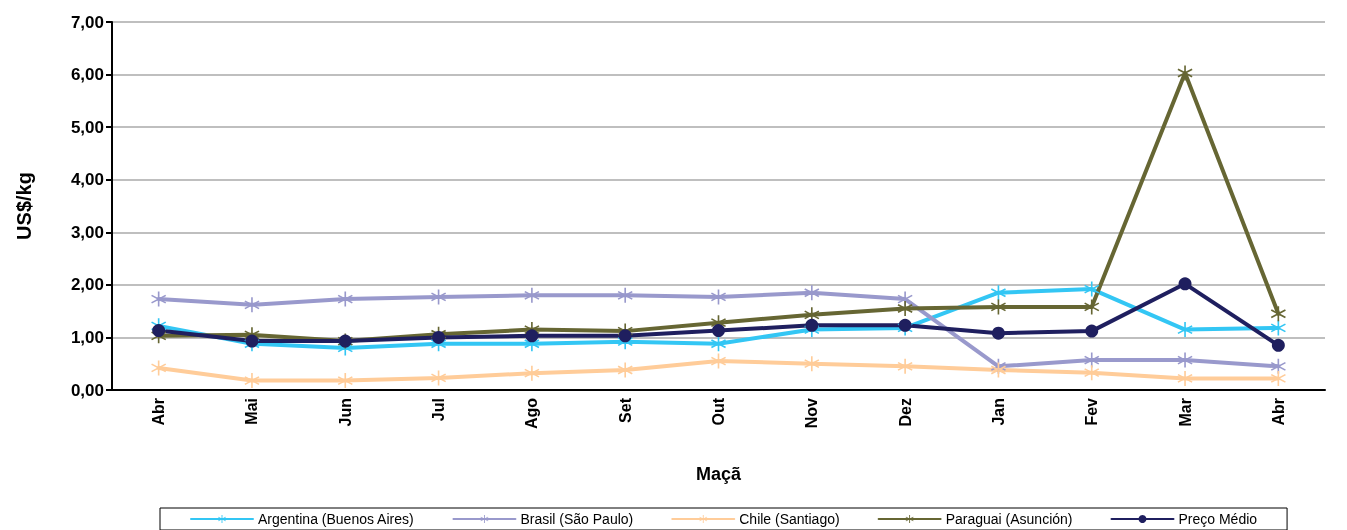 The image size is (1347, 530). Describe the element at coordinates (718, 474) in the screenshot. I see `x-axis-title: Maçã` at that location.